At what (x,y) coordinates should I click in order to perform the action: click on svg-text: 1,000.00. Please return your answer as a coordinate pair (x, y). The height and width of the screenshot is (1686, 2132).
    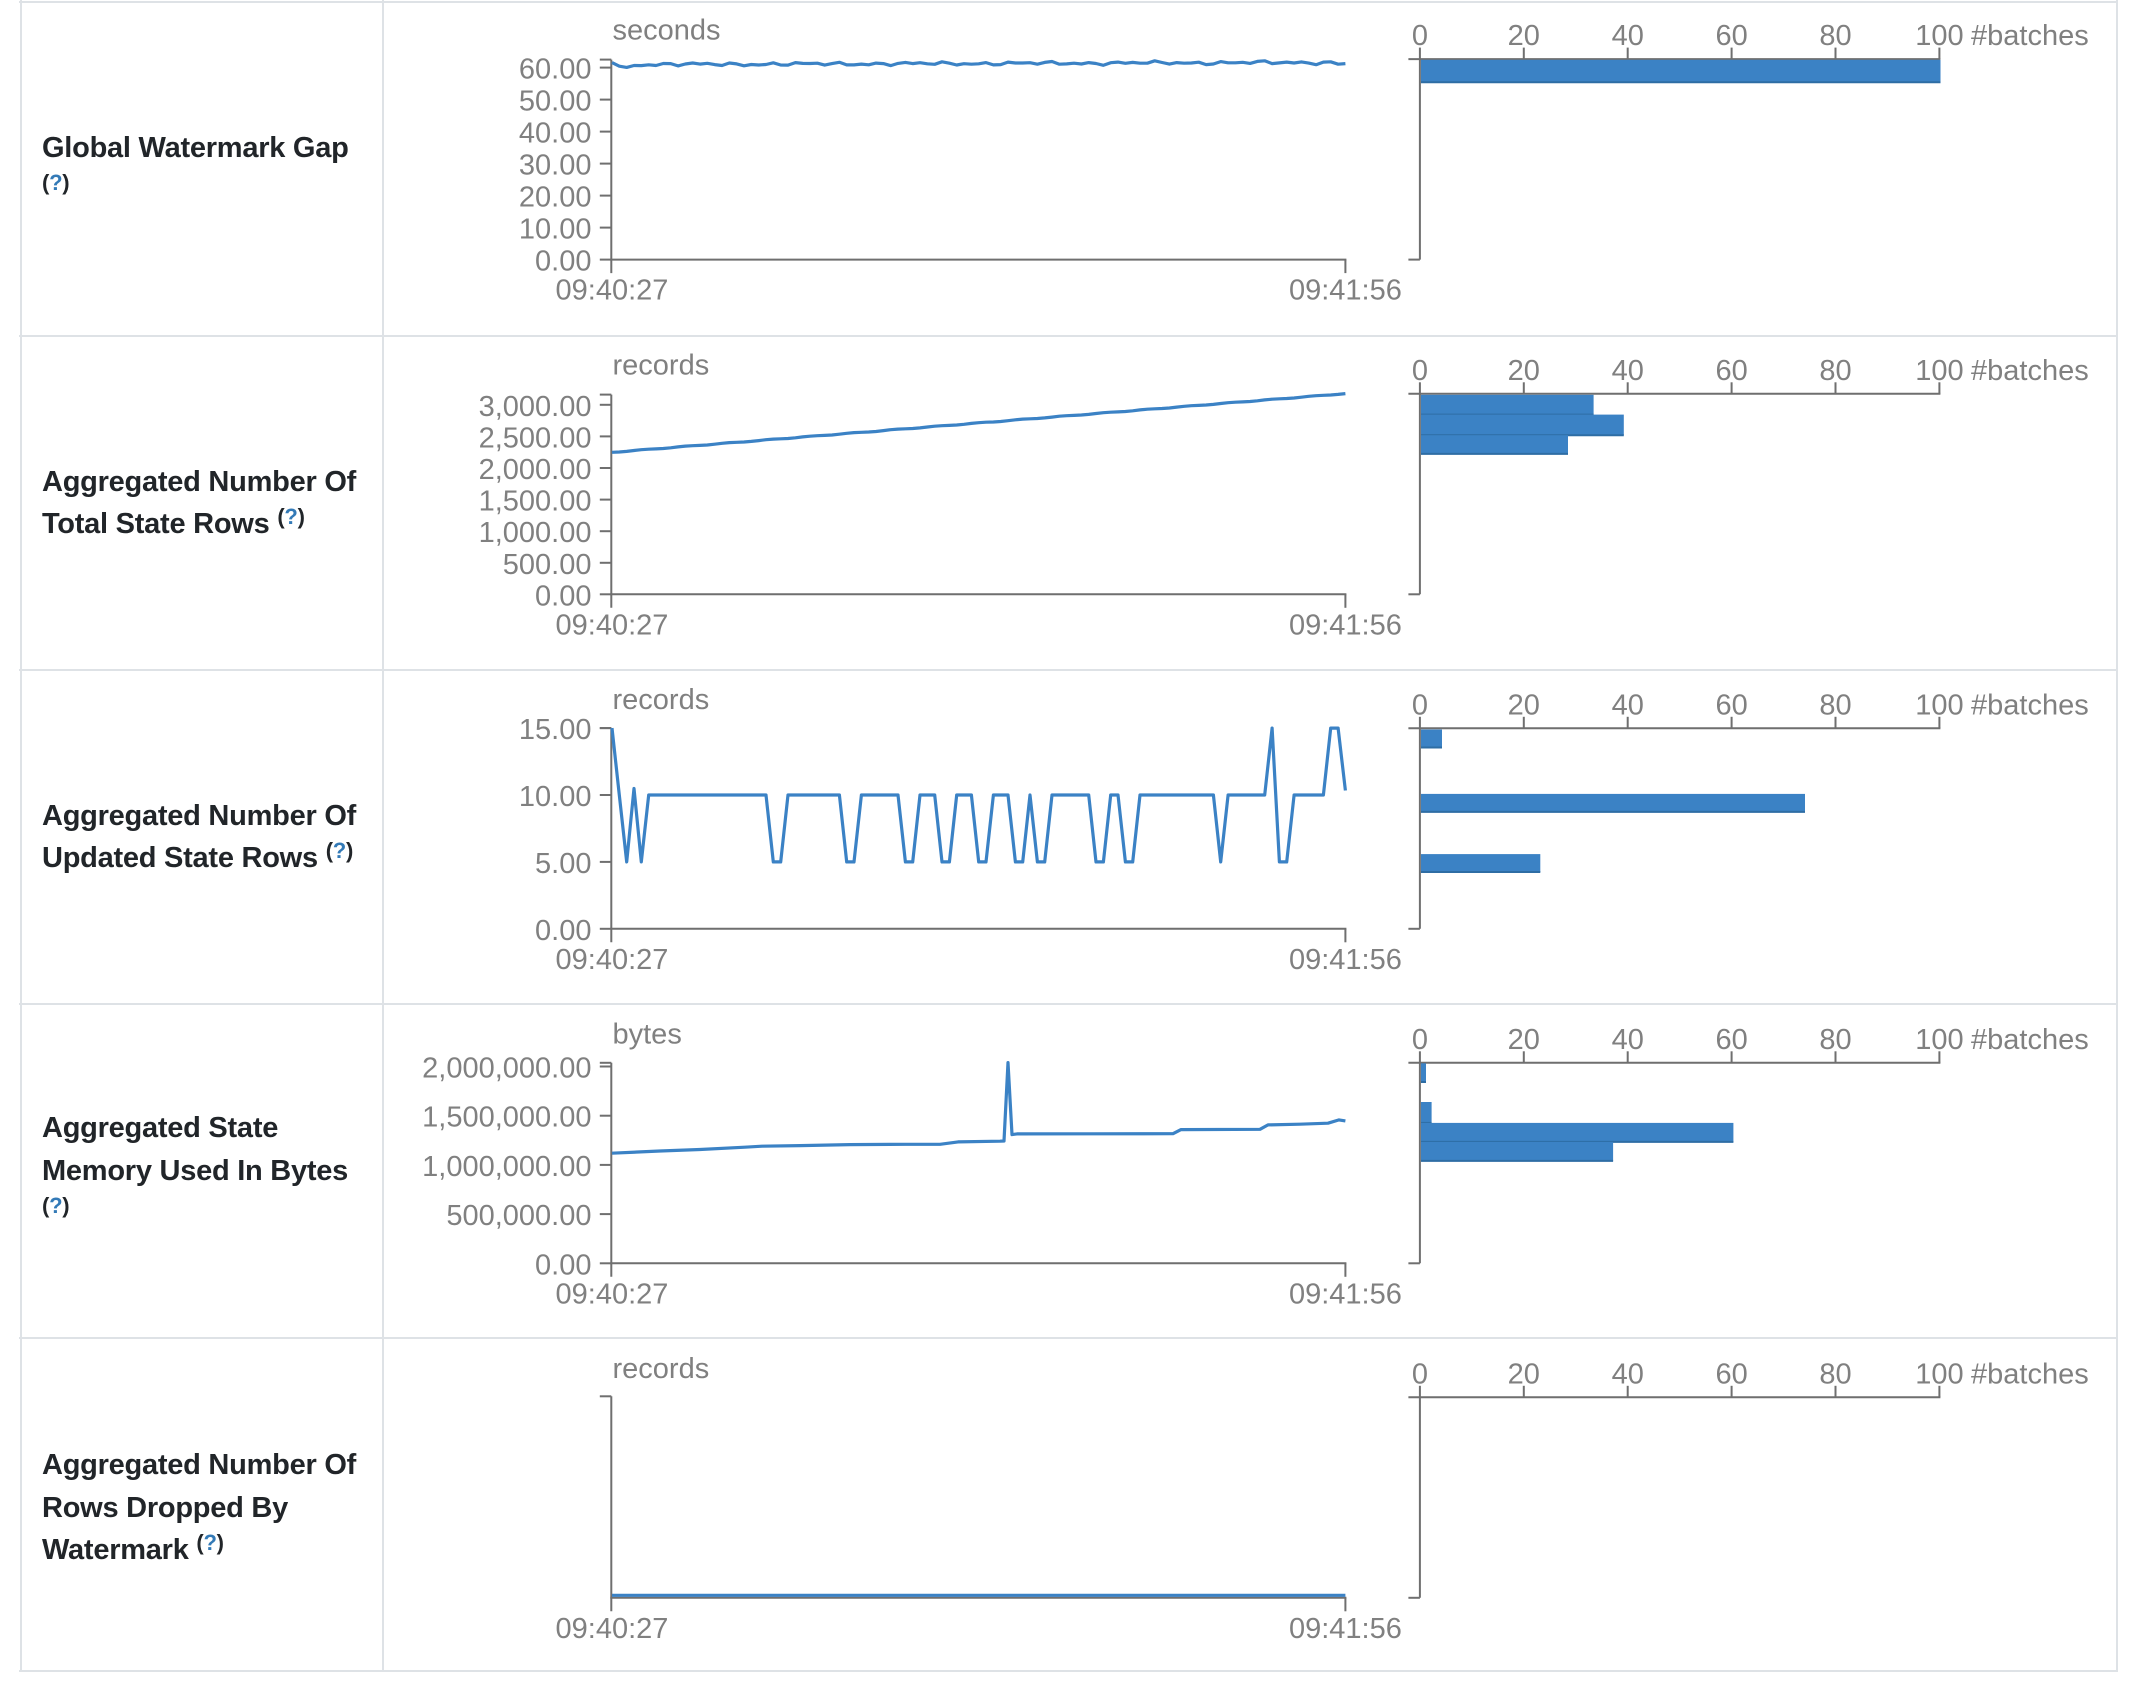
    Looking at the image, I should click on (535, 533).